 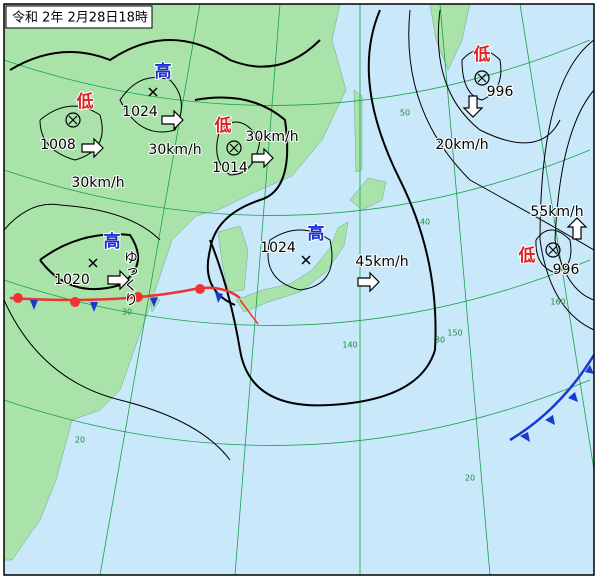 What do you see at coordinates (230, 168) in the screenshot?
I see `pressure-label: 1014` at bounding box center [230, 168].